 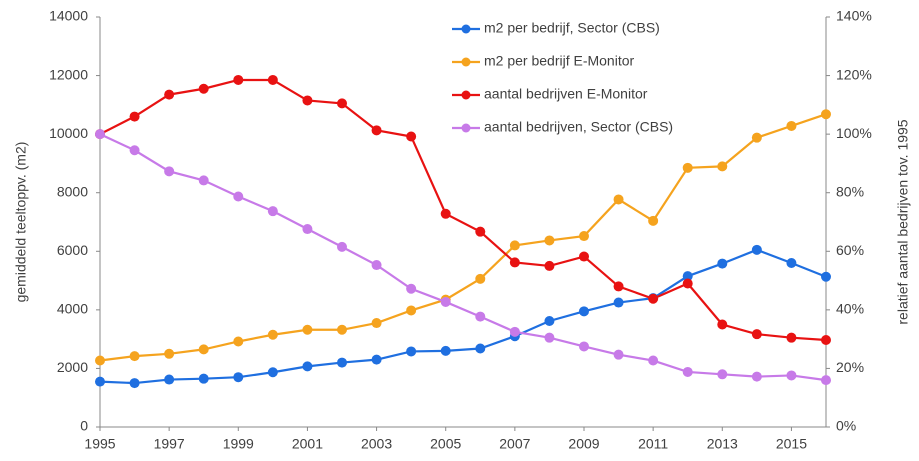 What do you see at coordinates (514, 444) in the screenshot?
I see `x-tick-label: 2007` at bounding box center [514, 444].